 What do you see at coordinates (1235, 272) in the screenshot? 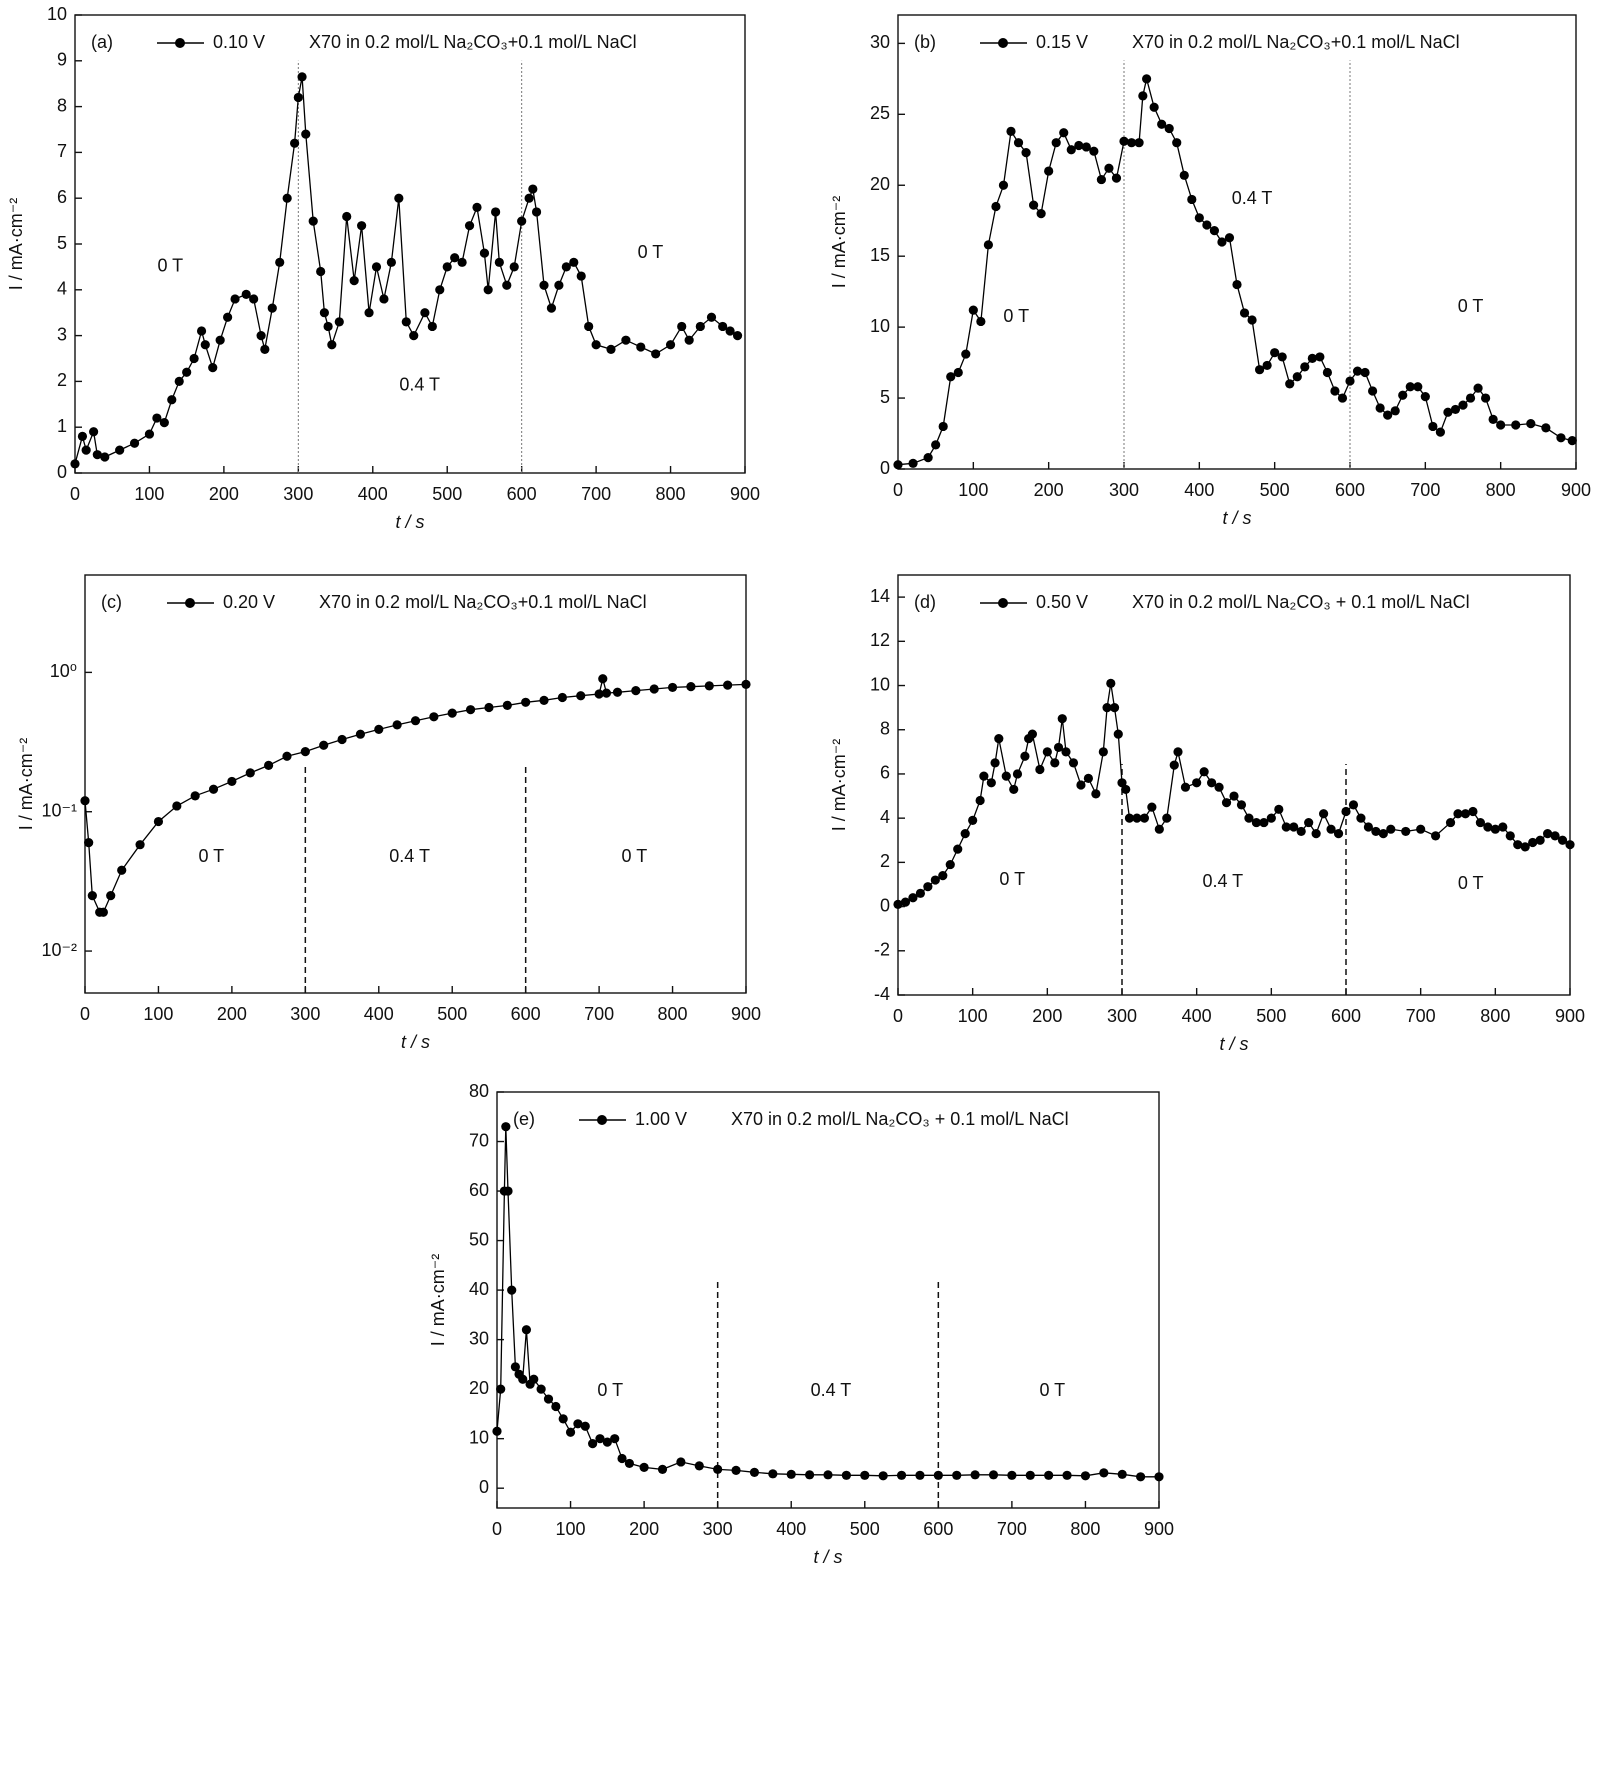
I see `series-line` at bounding box center [1235, 272].